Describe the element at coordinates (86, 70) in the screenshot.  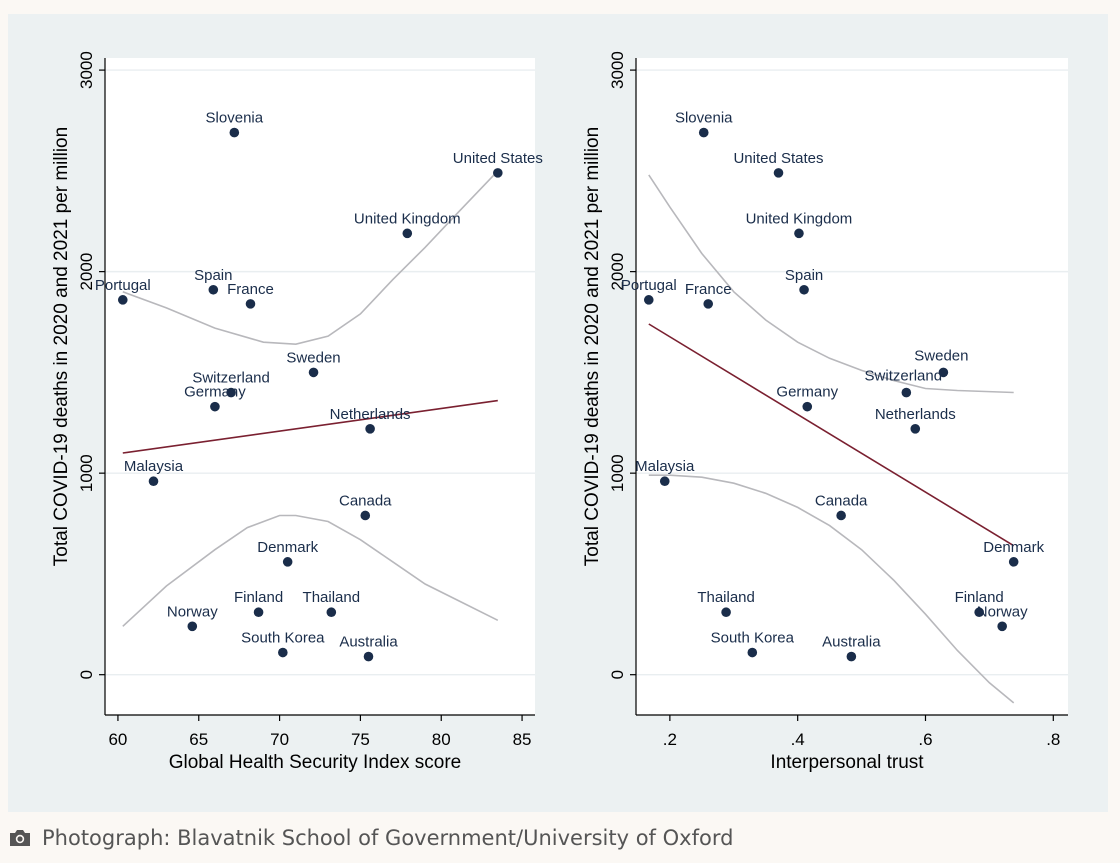
I see `y-tick-label: 3000` at that location.